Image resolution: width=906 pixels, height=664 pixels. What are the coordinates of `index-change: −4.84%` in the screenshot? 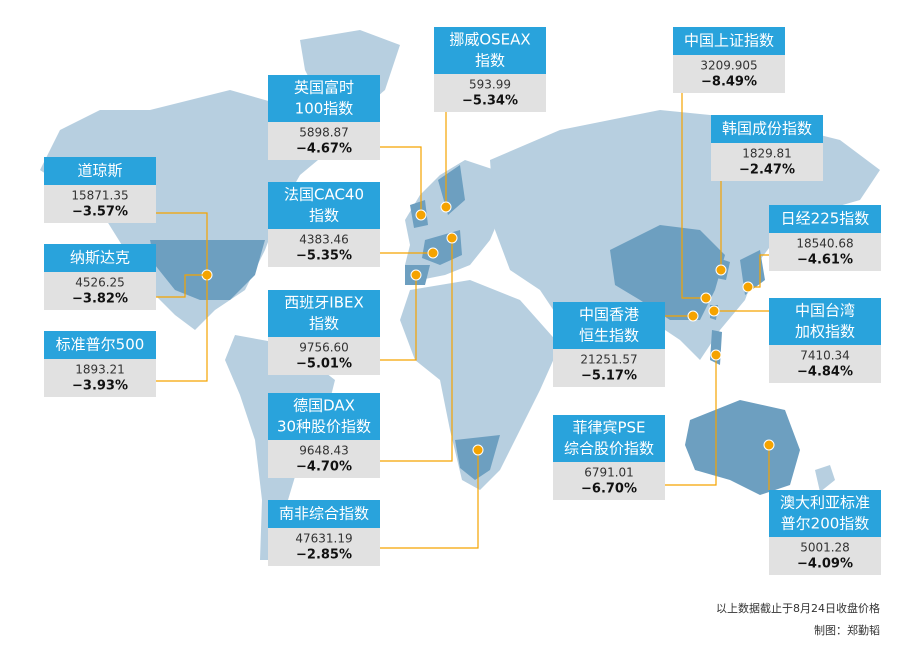 It's located at (825, 372).